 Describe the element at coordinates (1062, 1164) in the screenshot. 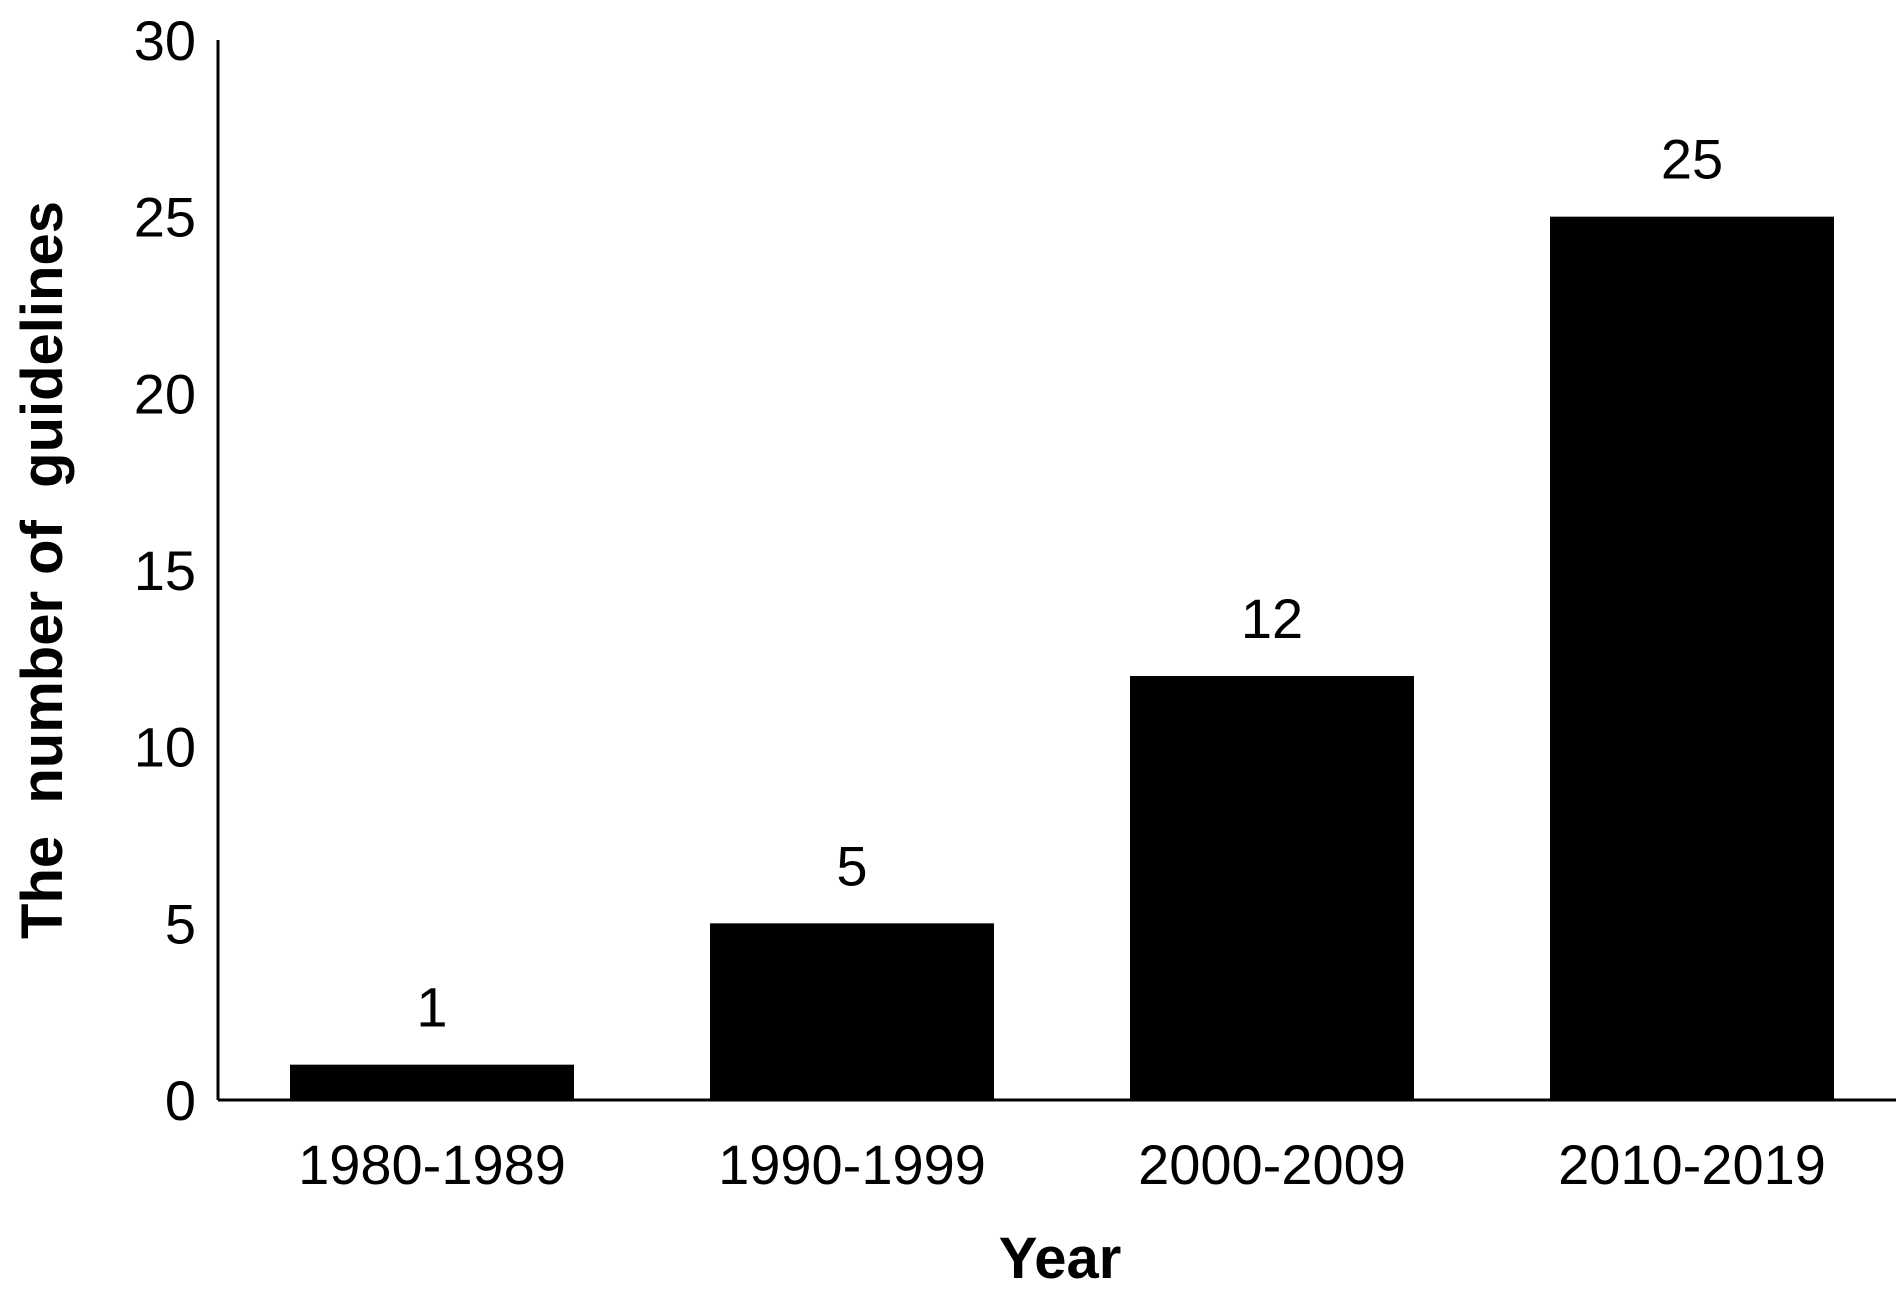

I see `x-tick-labels-group: 1980-1989 1990-1999 2000-2009 2010-2019` at that location.